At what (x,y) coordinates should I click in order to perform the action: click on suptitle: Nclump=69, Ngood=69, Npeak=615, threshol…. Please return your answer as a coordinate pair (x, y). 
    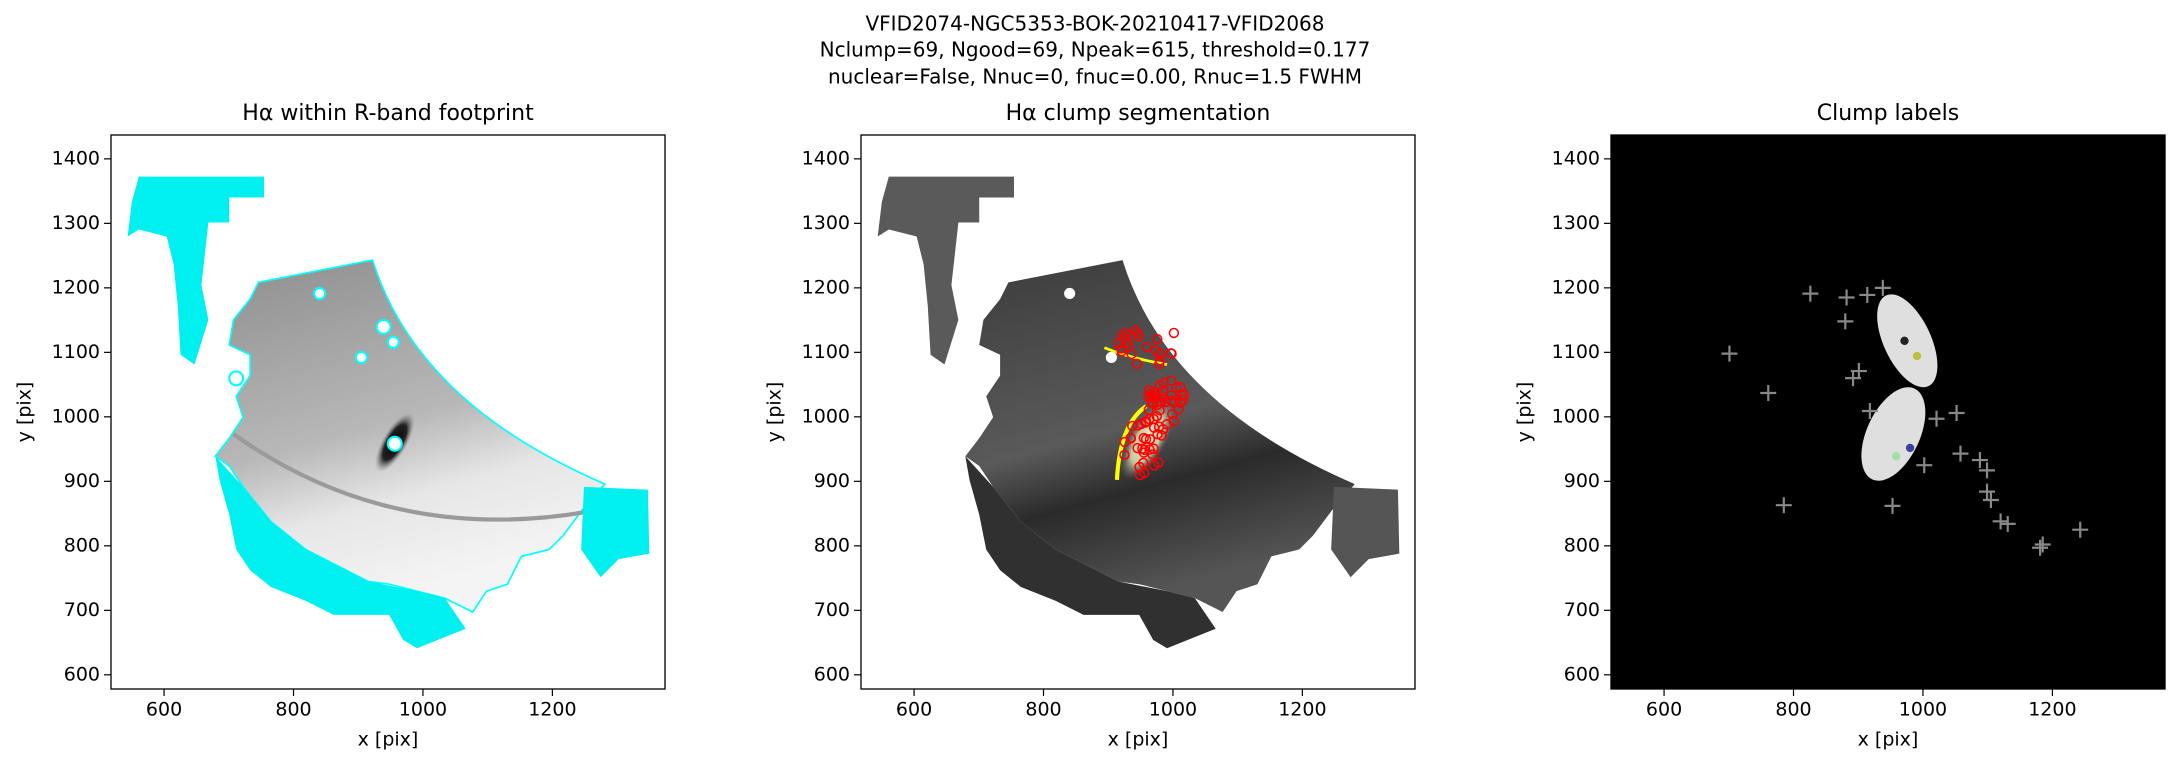
    Looking at the image, I should click on (1095, 50).